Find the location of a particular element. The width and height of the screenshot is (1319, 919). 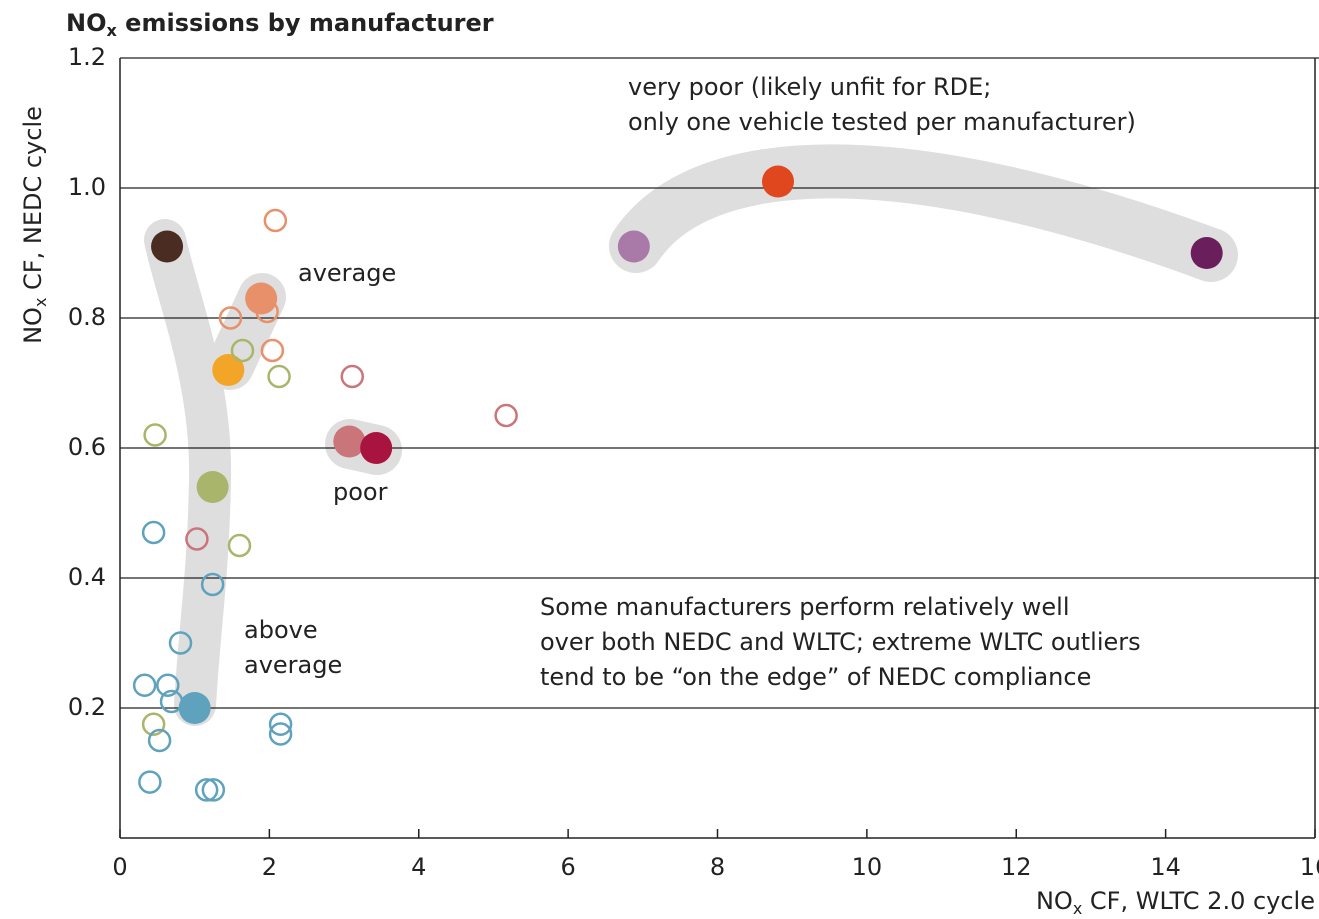

y-axis-label-part: NO is located at coordinates (33, 325).